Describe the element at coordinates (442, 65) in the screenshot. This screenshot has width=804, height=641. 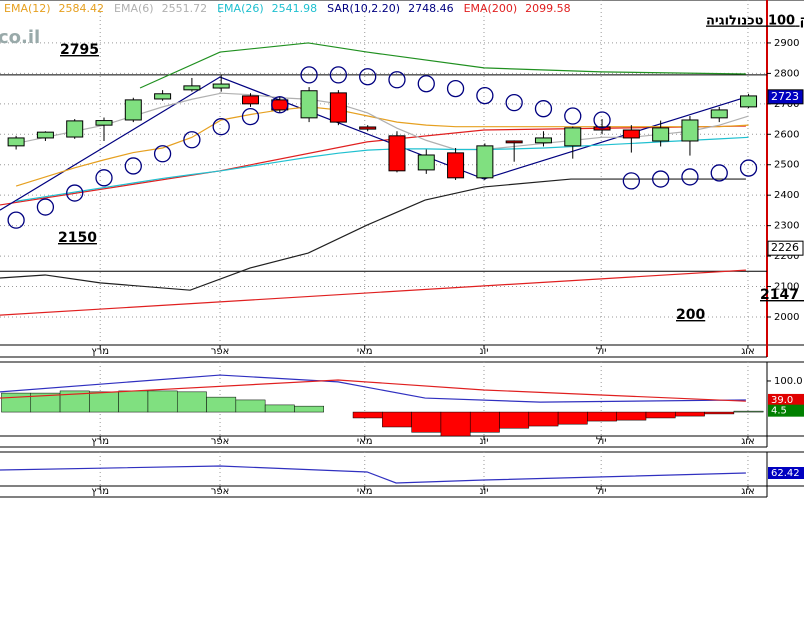
I see `indicator-line` at that location.